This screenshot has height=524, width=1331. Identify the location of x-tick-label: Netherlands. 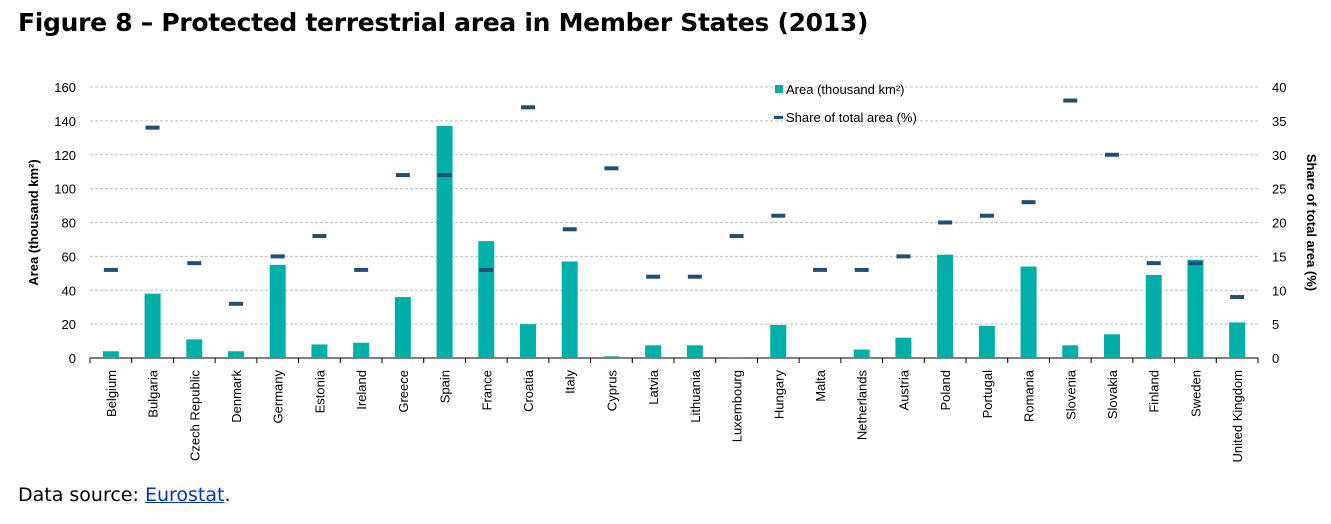
(862, 405).